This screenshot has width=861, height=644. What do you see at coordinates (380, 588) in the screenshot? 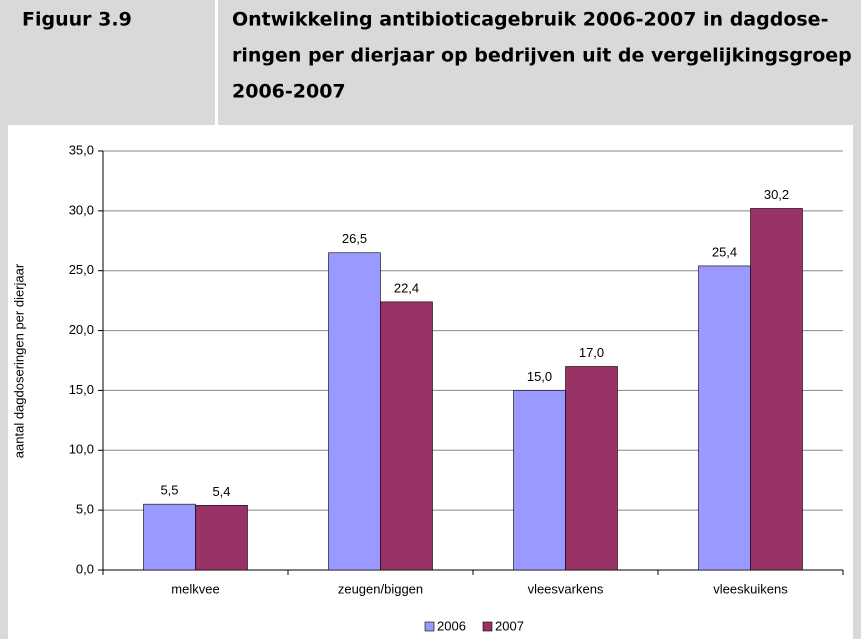
I see `x-tick-label: zeugen/biggen` at bounding box center [380, 588].